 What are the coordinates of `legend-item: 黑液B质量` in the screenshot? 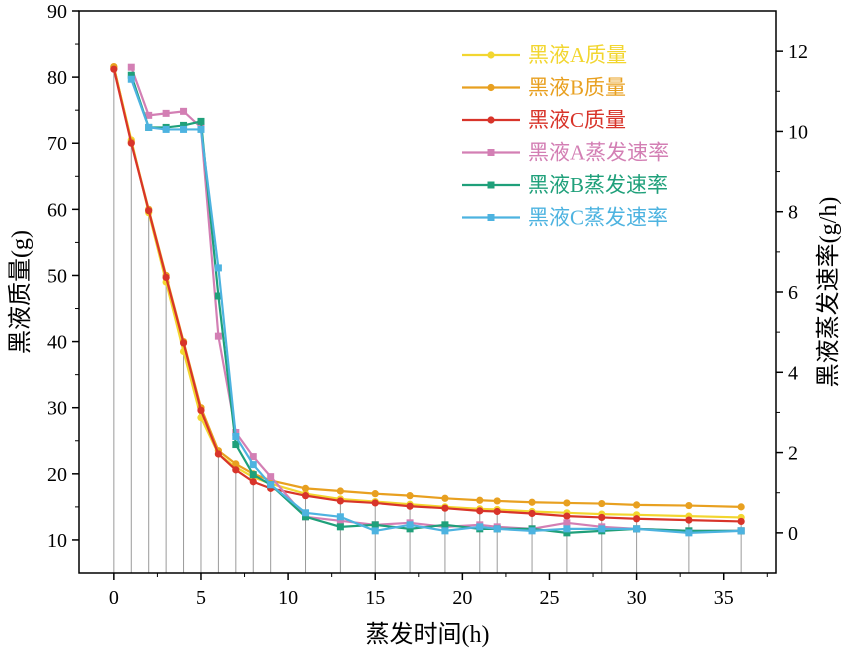 It's located at (544, 88).